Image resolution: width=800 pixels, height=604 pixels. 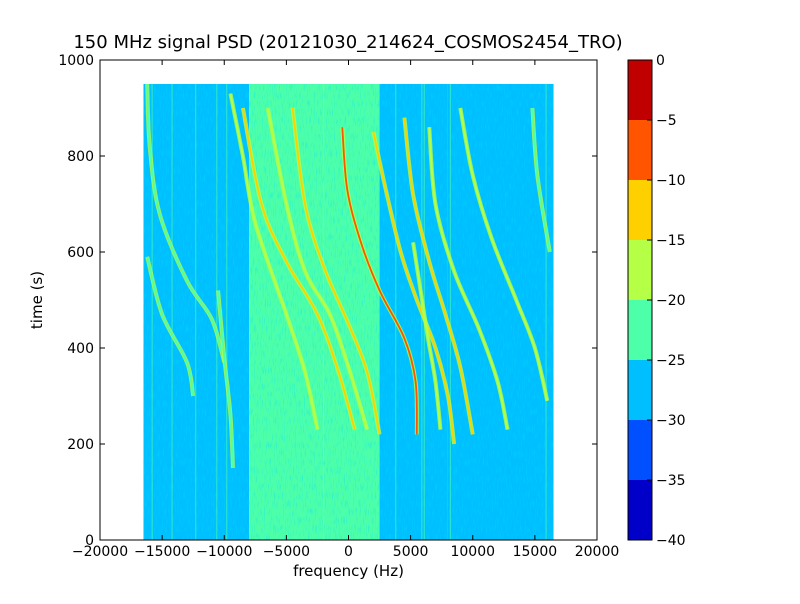 What do you see at coordinates (162, 552) in the screenshot?
I see `x-tick-label: −15000` at bounding box center [162, 552].